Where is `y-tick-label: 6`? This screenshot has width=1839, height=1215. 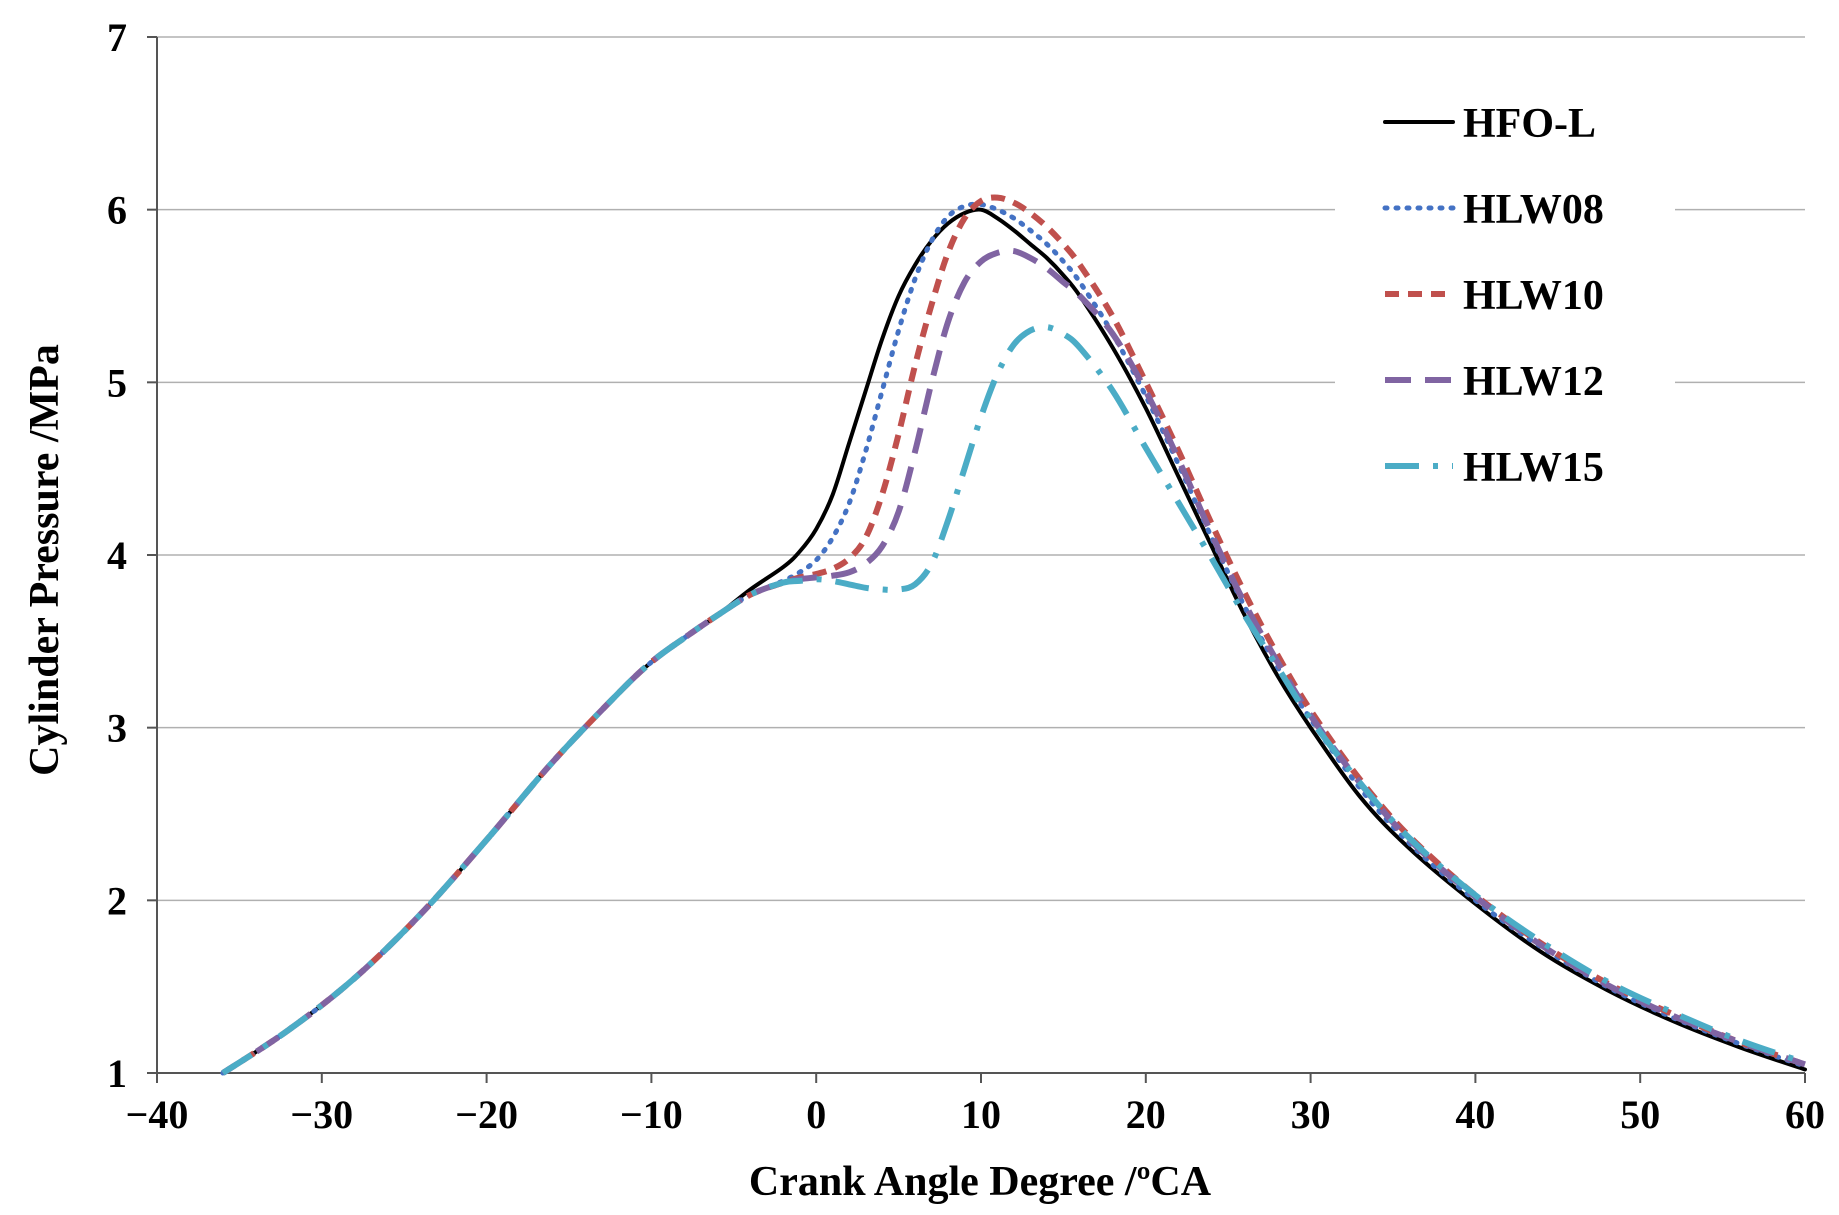
y-tick-label: 6 is located at coordinates (117, 210).